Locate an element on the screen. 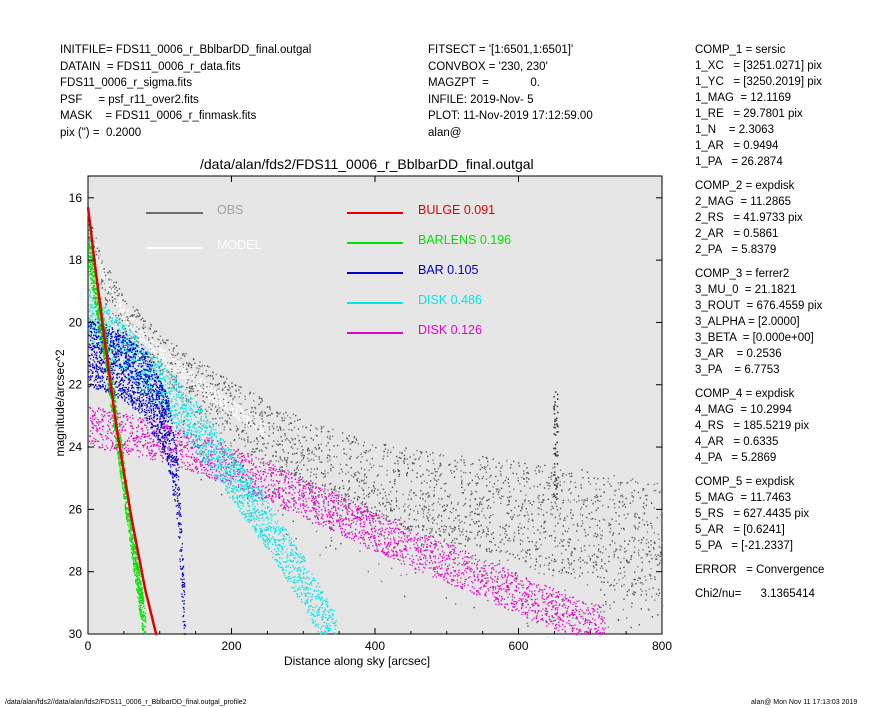 The width and height of the screenshot is (885, 708). parameter-line: 3_AR = 0.2536 is located at coordinates (738, 354).